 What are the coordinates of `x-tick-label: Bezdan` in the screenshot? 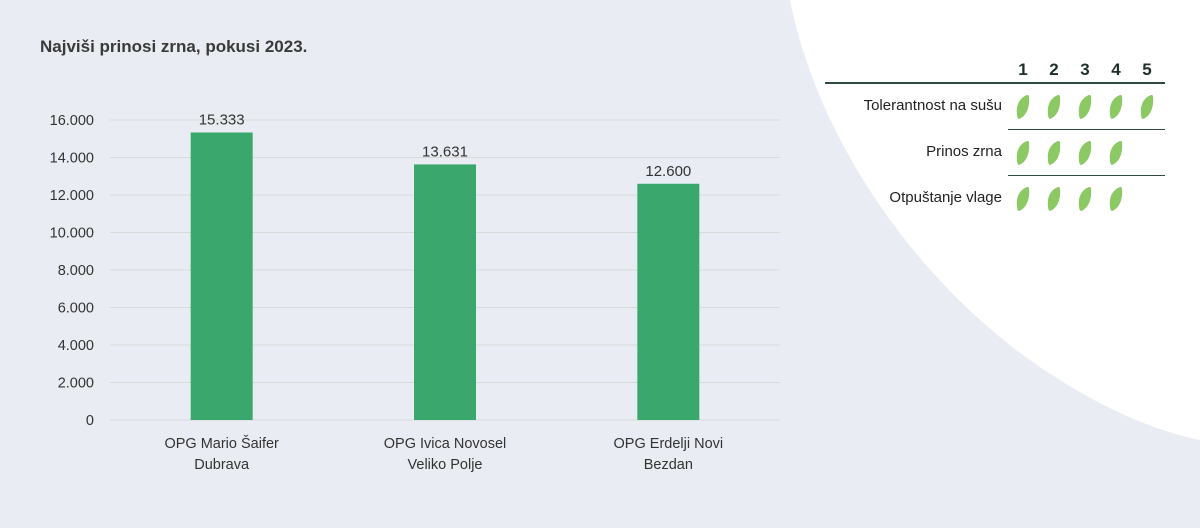 It's located at (668, 465).